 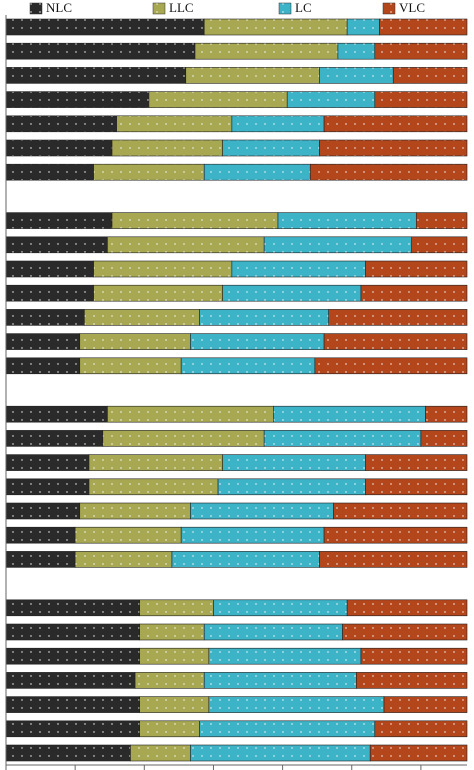 What do you see at coordinates (303, 7) in the screenshot?
I see `legend-label: LC` at bounding box center [303, 7].